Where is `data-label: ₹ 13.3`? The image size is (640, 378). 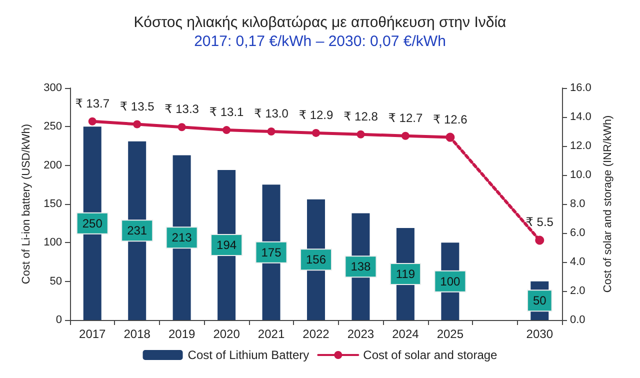 data-label: ₹ 13.3 is located at coordinates (182, 109).